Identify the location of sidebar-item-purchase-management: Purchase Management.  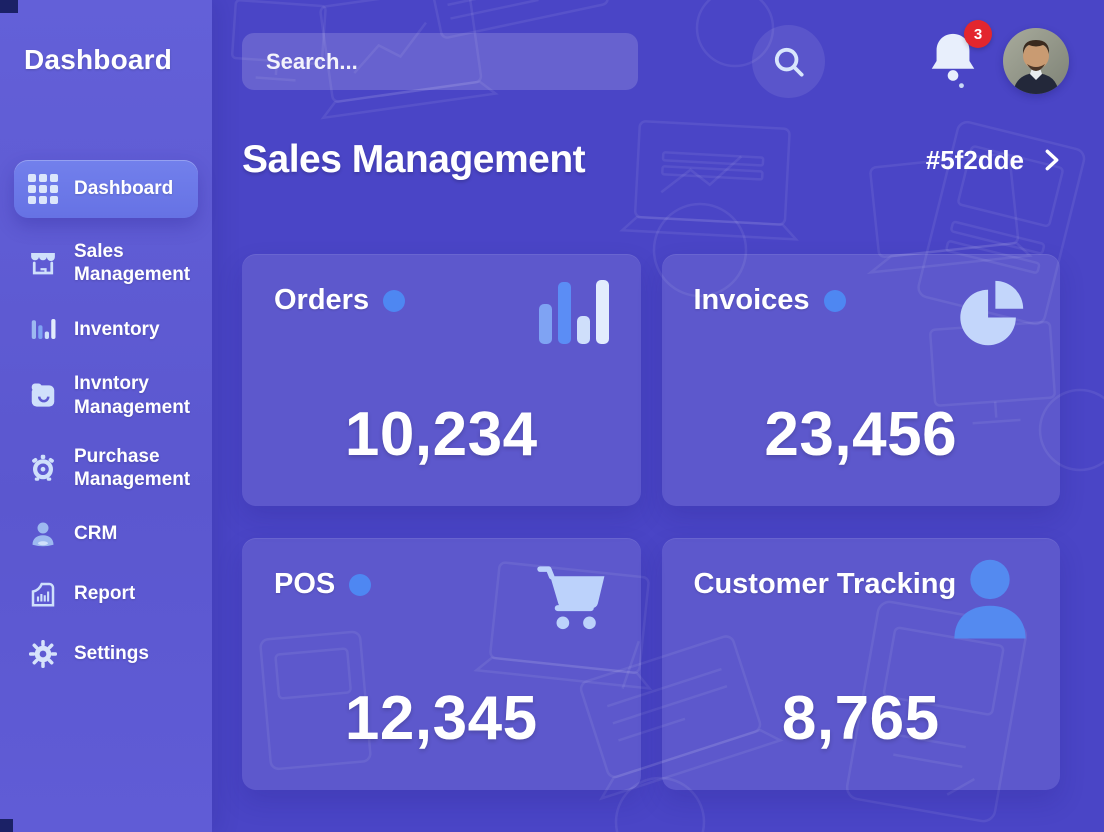
(111, 468).